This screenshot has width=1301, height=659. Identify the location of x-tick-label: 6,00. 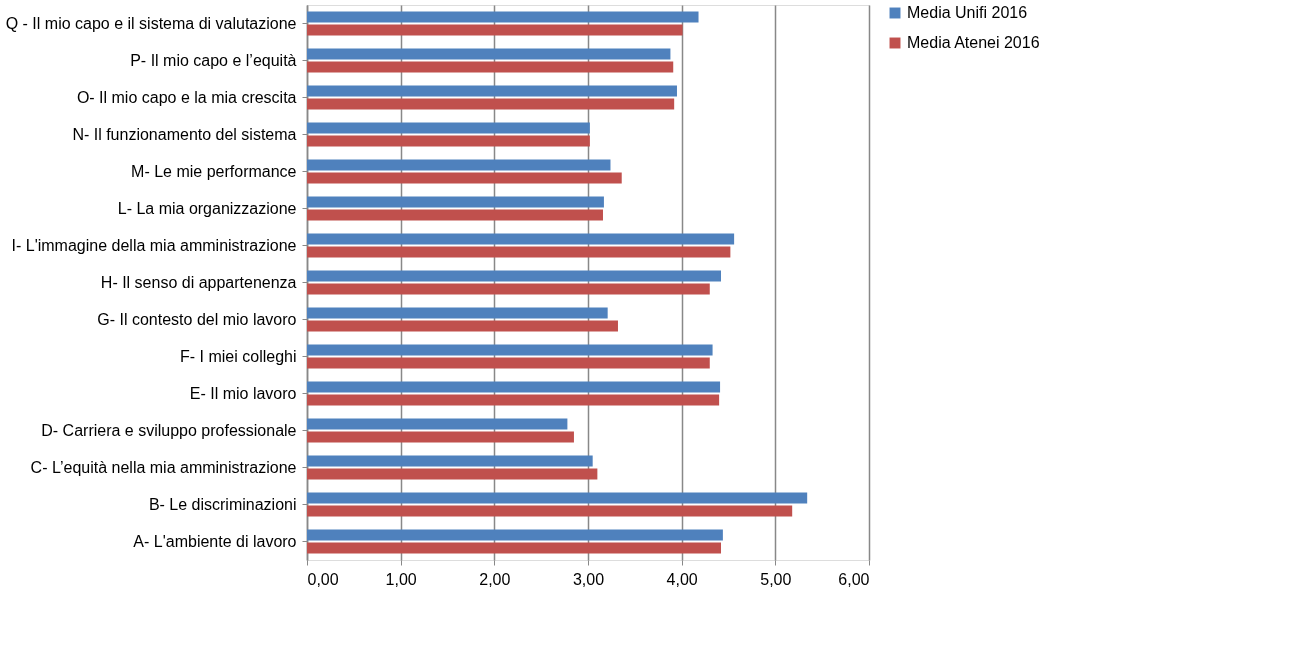
(854, 579).